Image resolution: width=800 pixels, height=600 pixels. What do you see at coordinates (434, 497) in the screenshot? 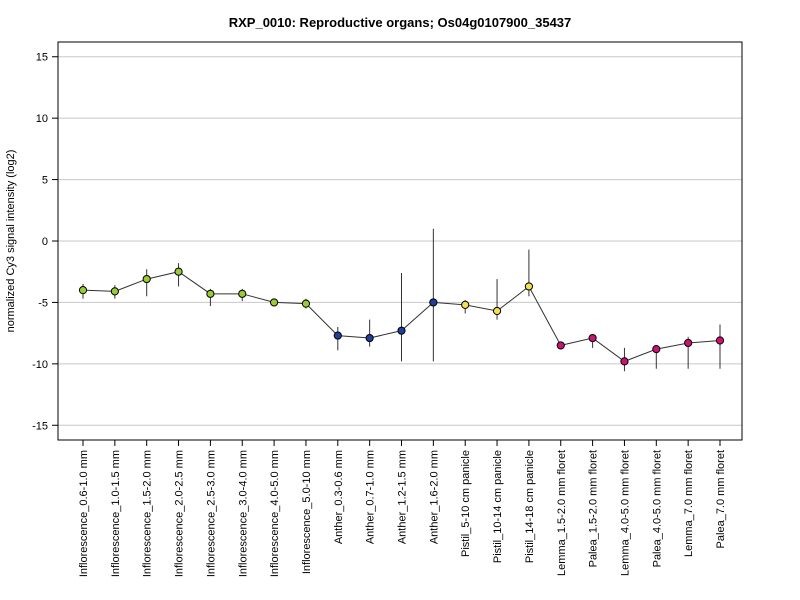
I see `x-tick-label: Anther_1.6-2.0 mm` at bounding box center [434, 497].